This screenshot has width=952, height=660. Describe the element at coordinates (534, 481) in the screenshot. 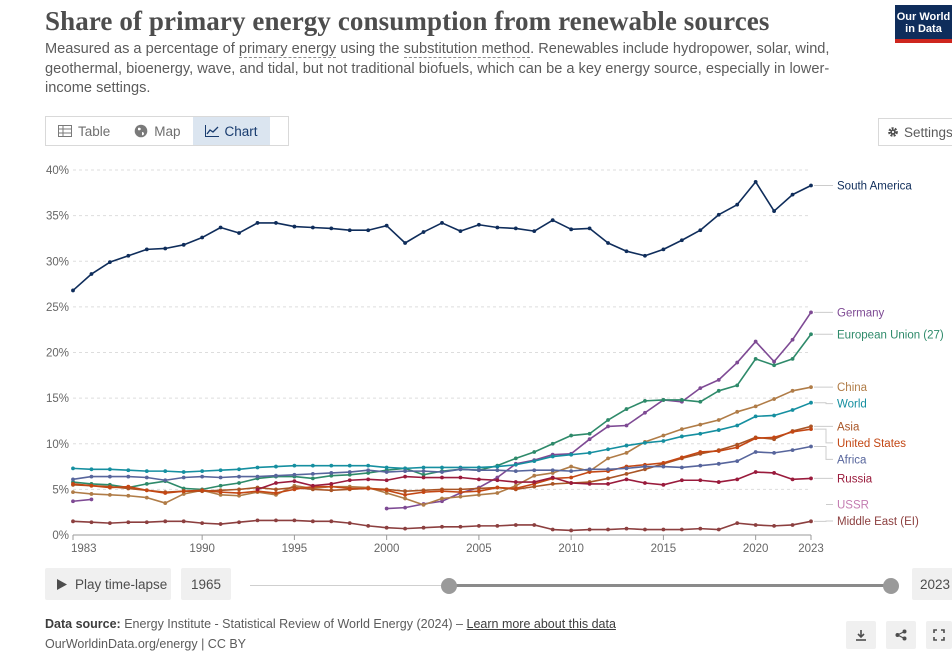

I see `series-russia` at that location.